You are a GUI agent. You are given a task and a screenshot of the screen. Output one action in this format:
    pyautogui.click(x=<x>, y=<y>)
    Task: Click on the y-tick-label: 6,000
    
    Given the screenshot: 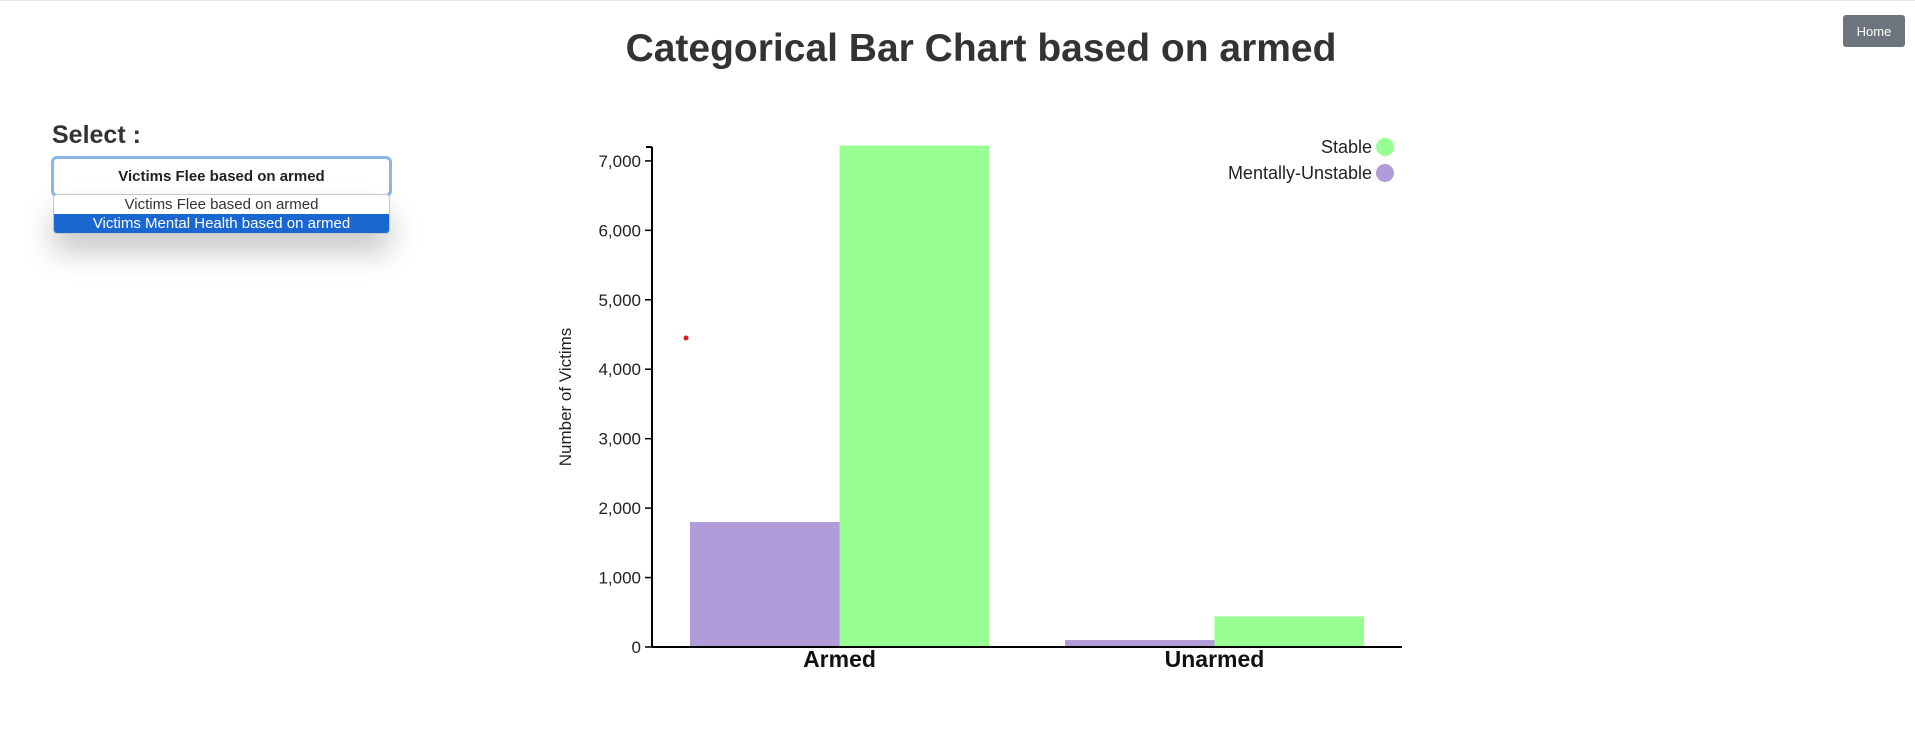 What is the action you would take?
    pyautogui.click(x=619, y=230)
    